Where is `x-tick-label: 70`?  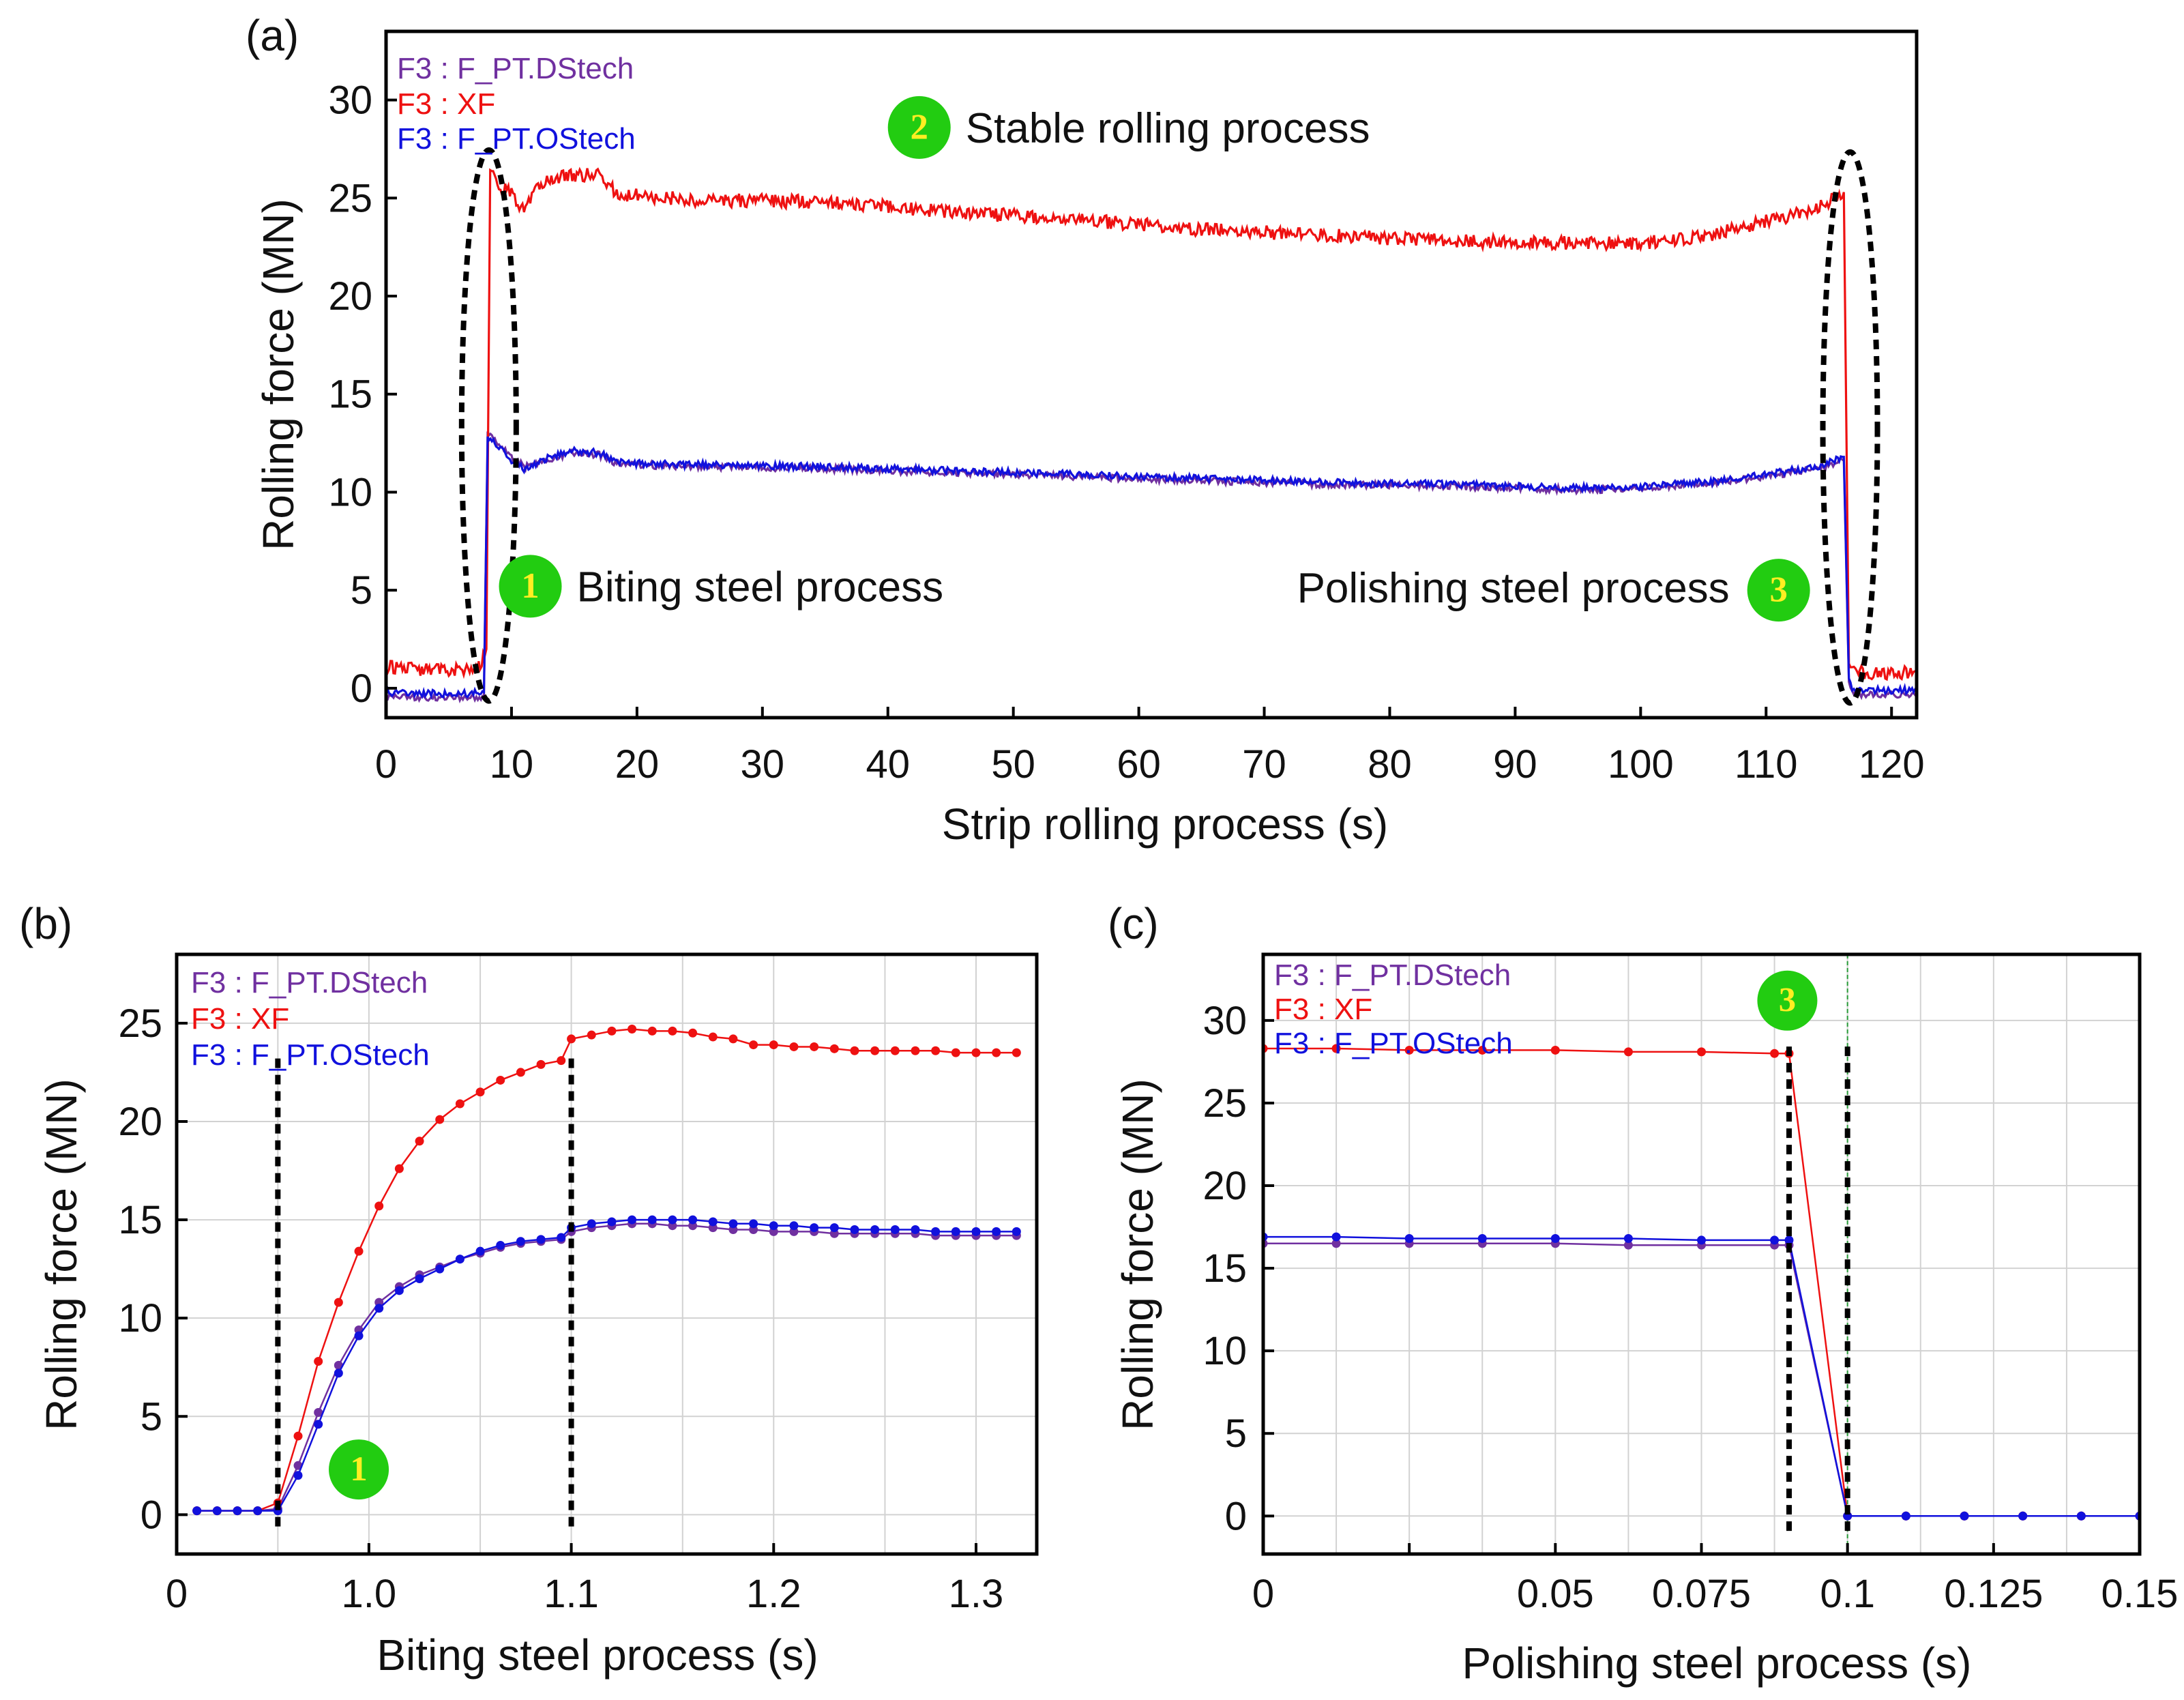 x-tick-label: 70 is located at coordinates (1264, 764).